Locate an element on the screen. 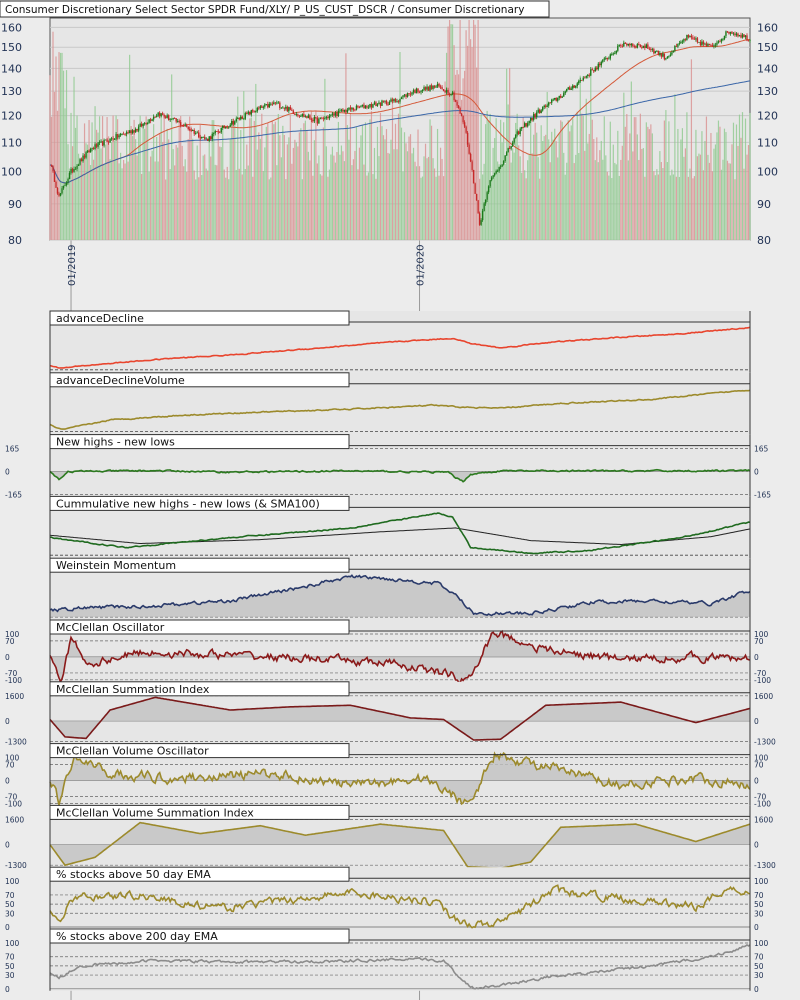 This screenshot has height=1000, width=800. panel-ytick-left: 50 is located at coordinates (10, 904).